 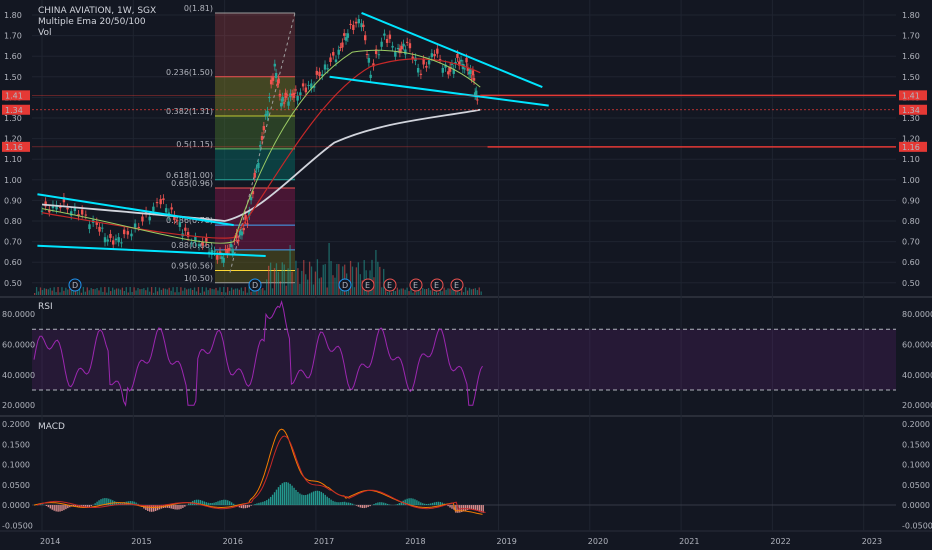 What do you see at coordinates (911, 200) in the screenshot?
I see `right-price-label: 0.90` at bounding box center [911, 200].